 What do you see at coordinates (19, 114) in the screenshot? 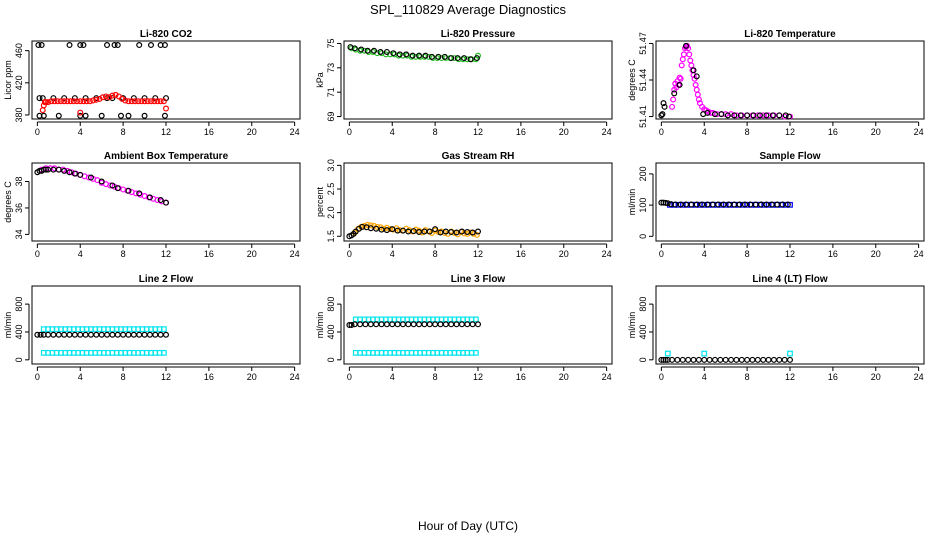
I see `y-tick-label: 380` at bounding box center [19, 114].